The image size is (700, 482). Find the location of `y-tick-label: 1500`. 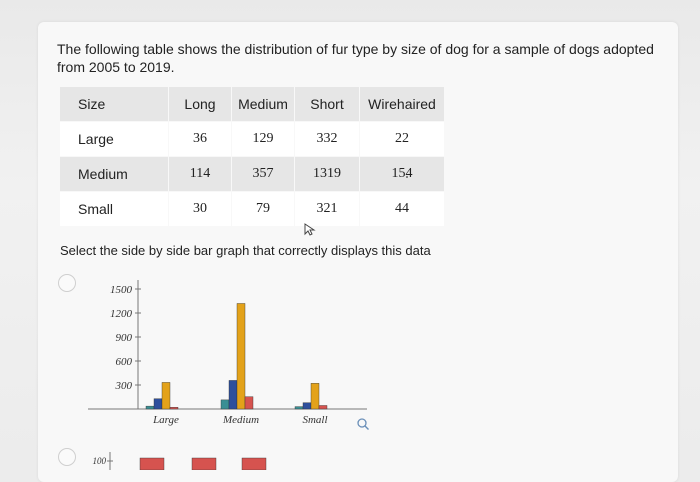

y-tick-label: 1500 is located at coordinates (121, 290).